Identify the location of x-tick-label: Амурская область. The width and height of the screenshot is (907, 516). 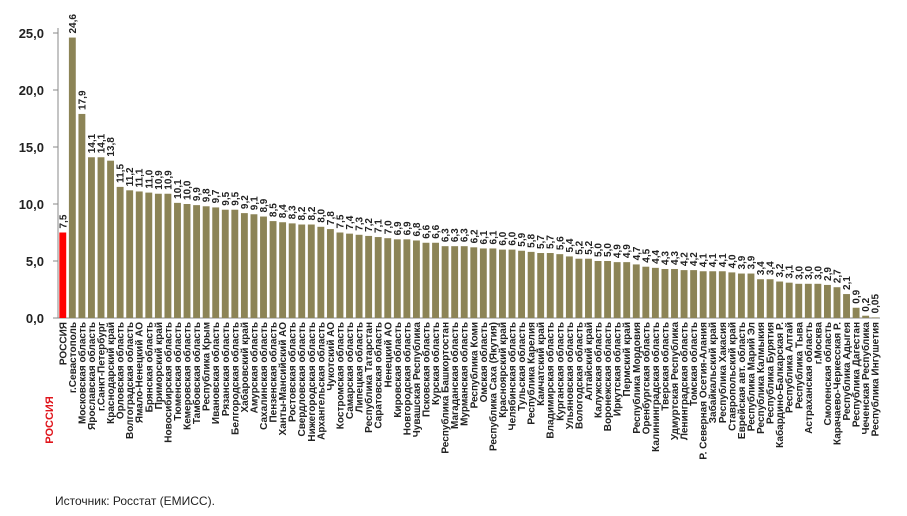
(254, 367).